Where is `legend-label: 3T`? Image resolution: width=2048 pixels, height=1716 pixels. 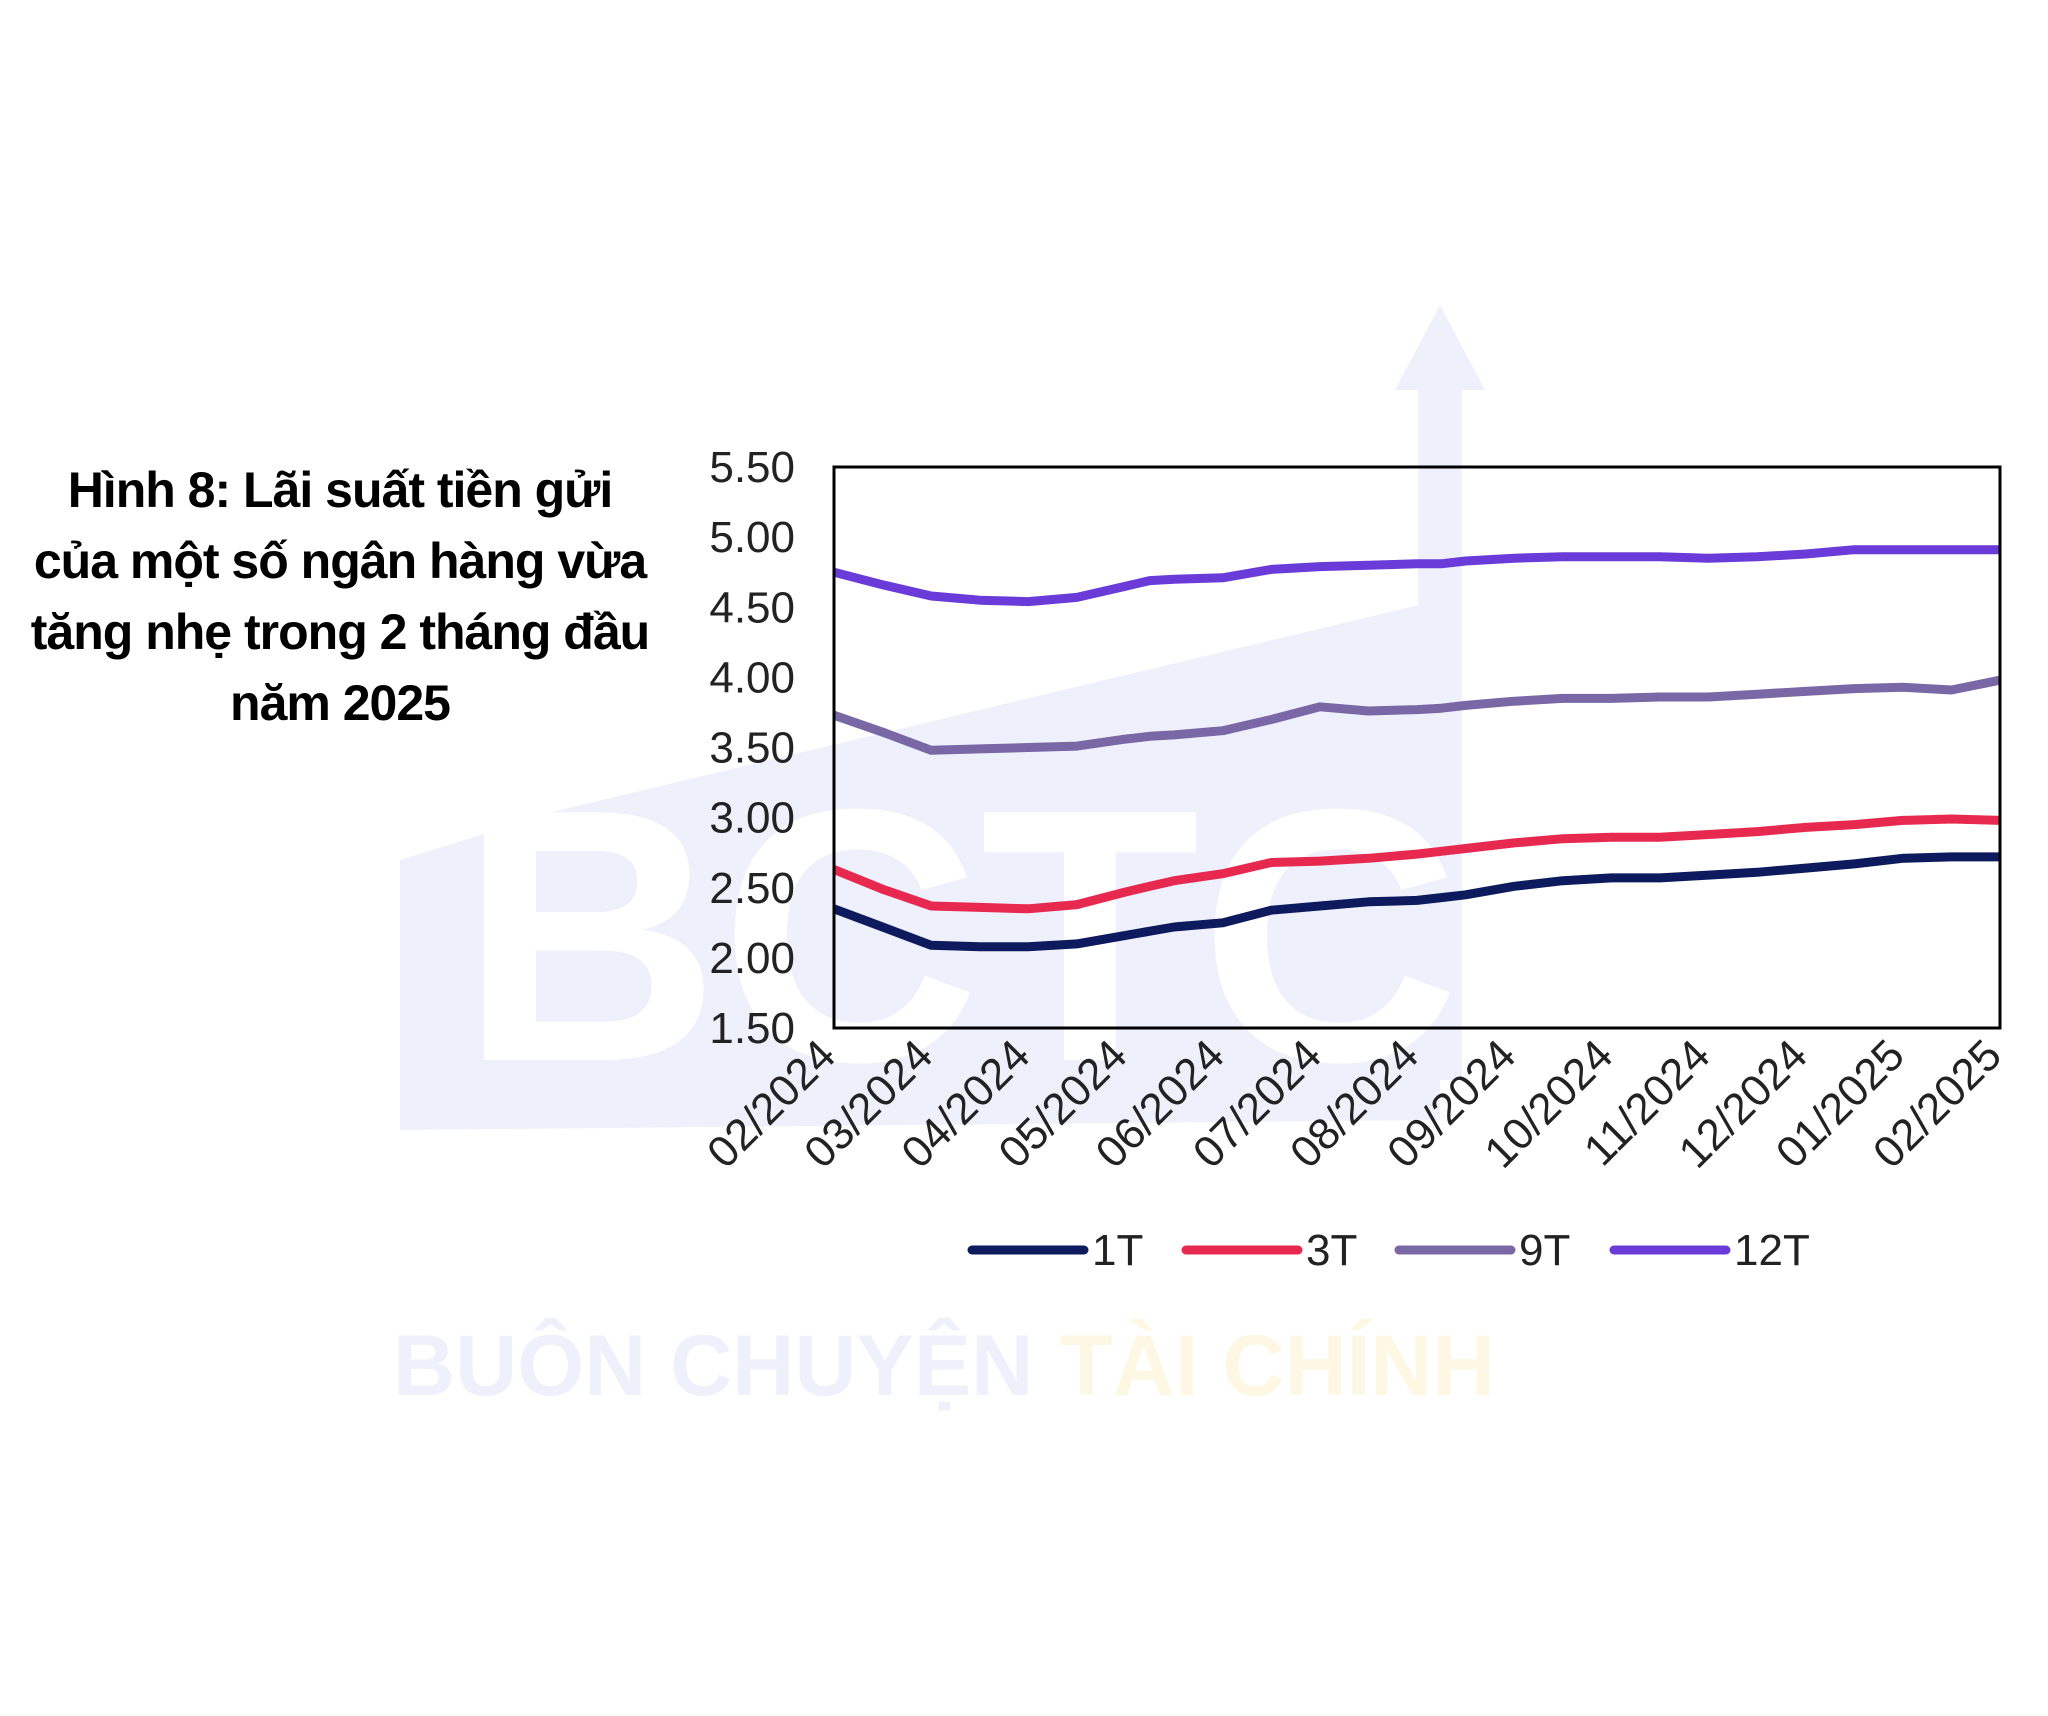 legend-label: 3T is located at coordinates (1331, 1250).